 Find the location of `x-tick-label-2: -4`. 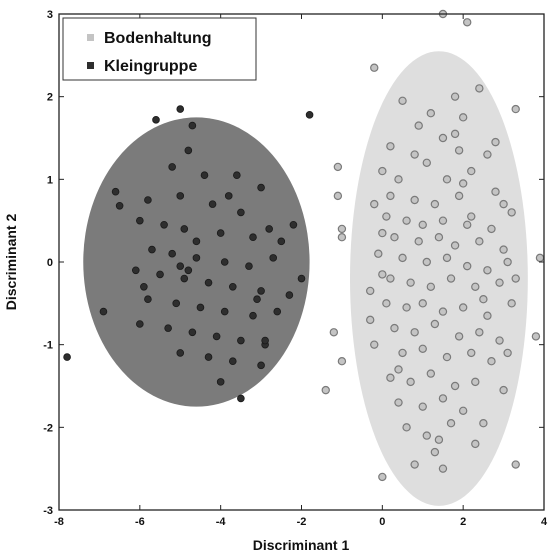

x-tick-label-2: -4 is located at coordinates (221, 522).